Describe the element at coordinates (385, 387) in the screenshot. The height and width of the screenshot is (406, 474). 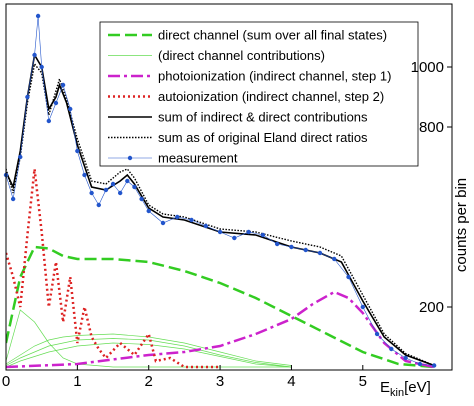
I see `x-label-main: E` at that location.